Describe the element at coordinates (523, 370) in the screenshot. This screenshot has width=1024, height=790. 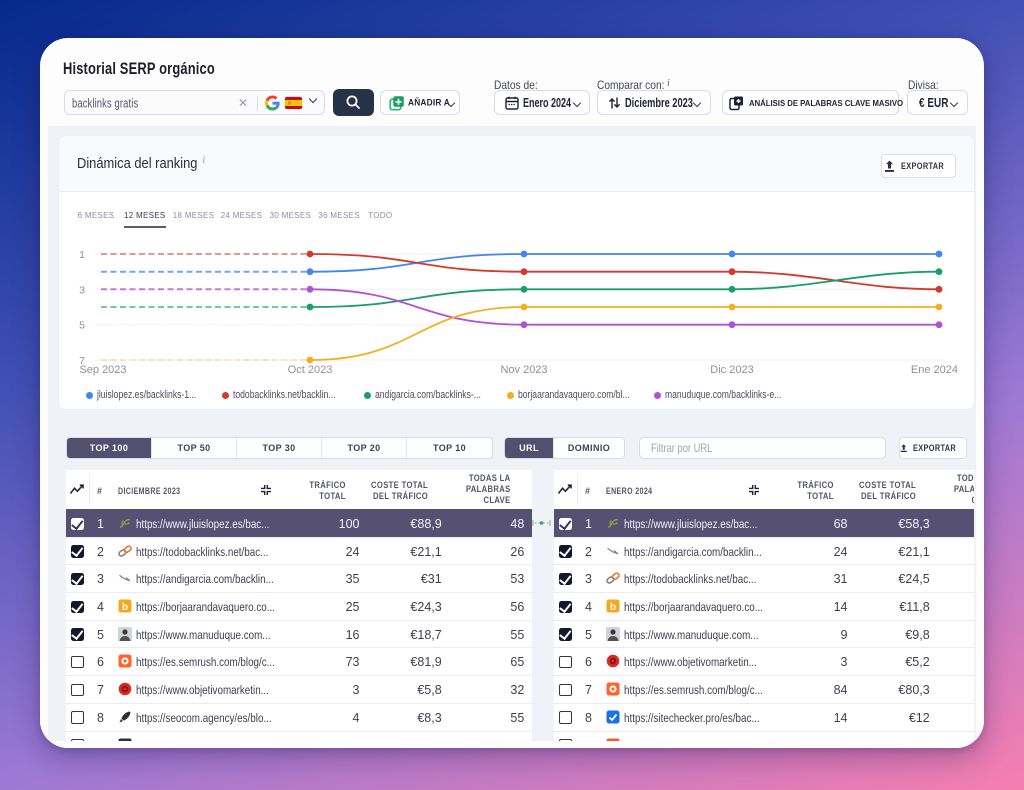
I see `svg-text: Nov 2023` at that location.